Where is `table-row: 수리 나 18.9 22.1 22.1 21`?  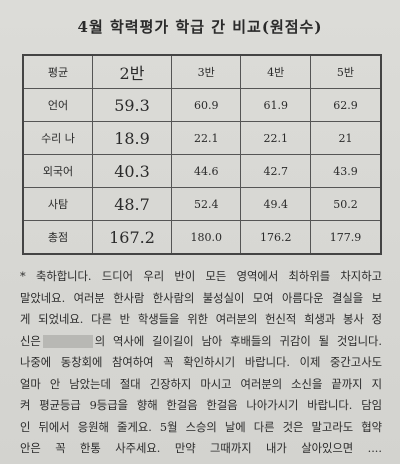 table-row: 수리 나 18.9 22.1 22.1 21 is located at coordinates (202, 138).